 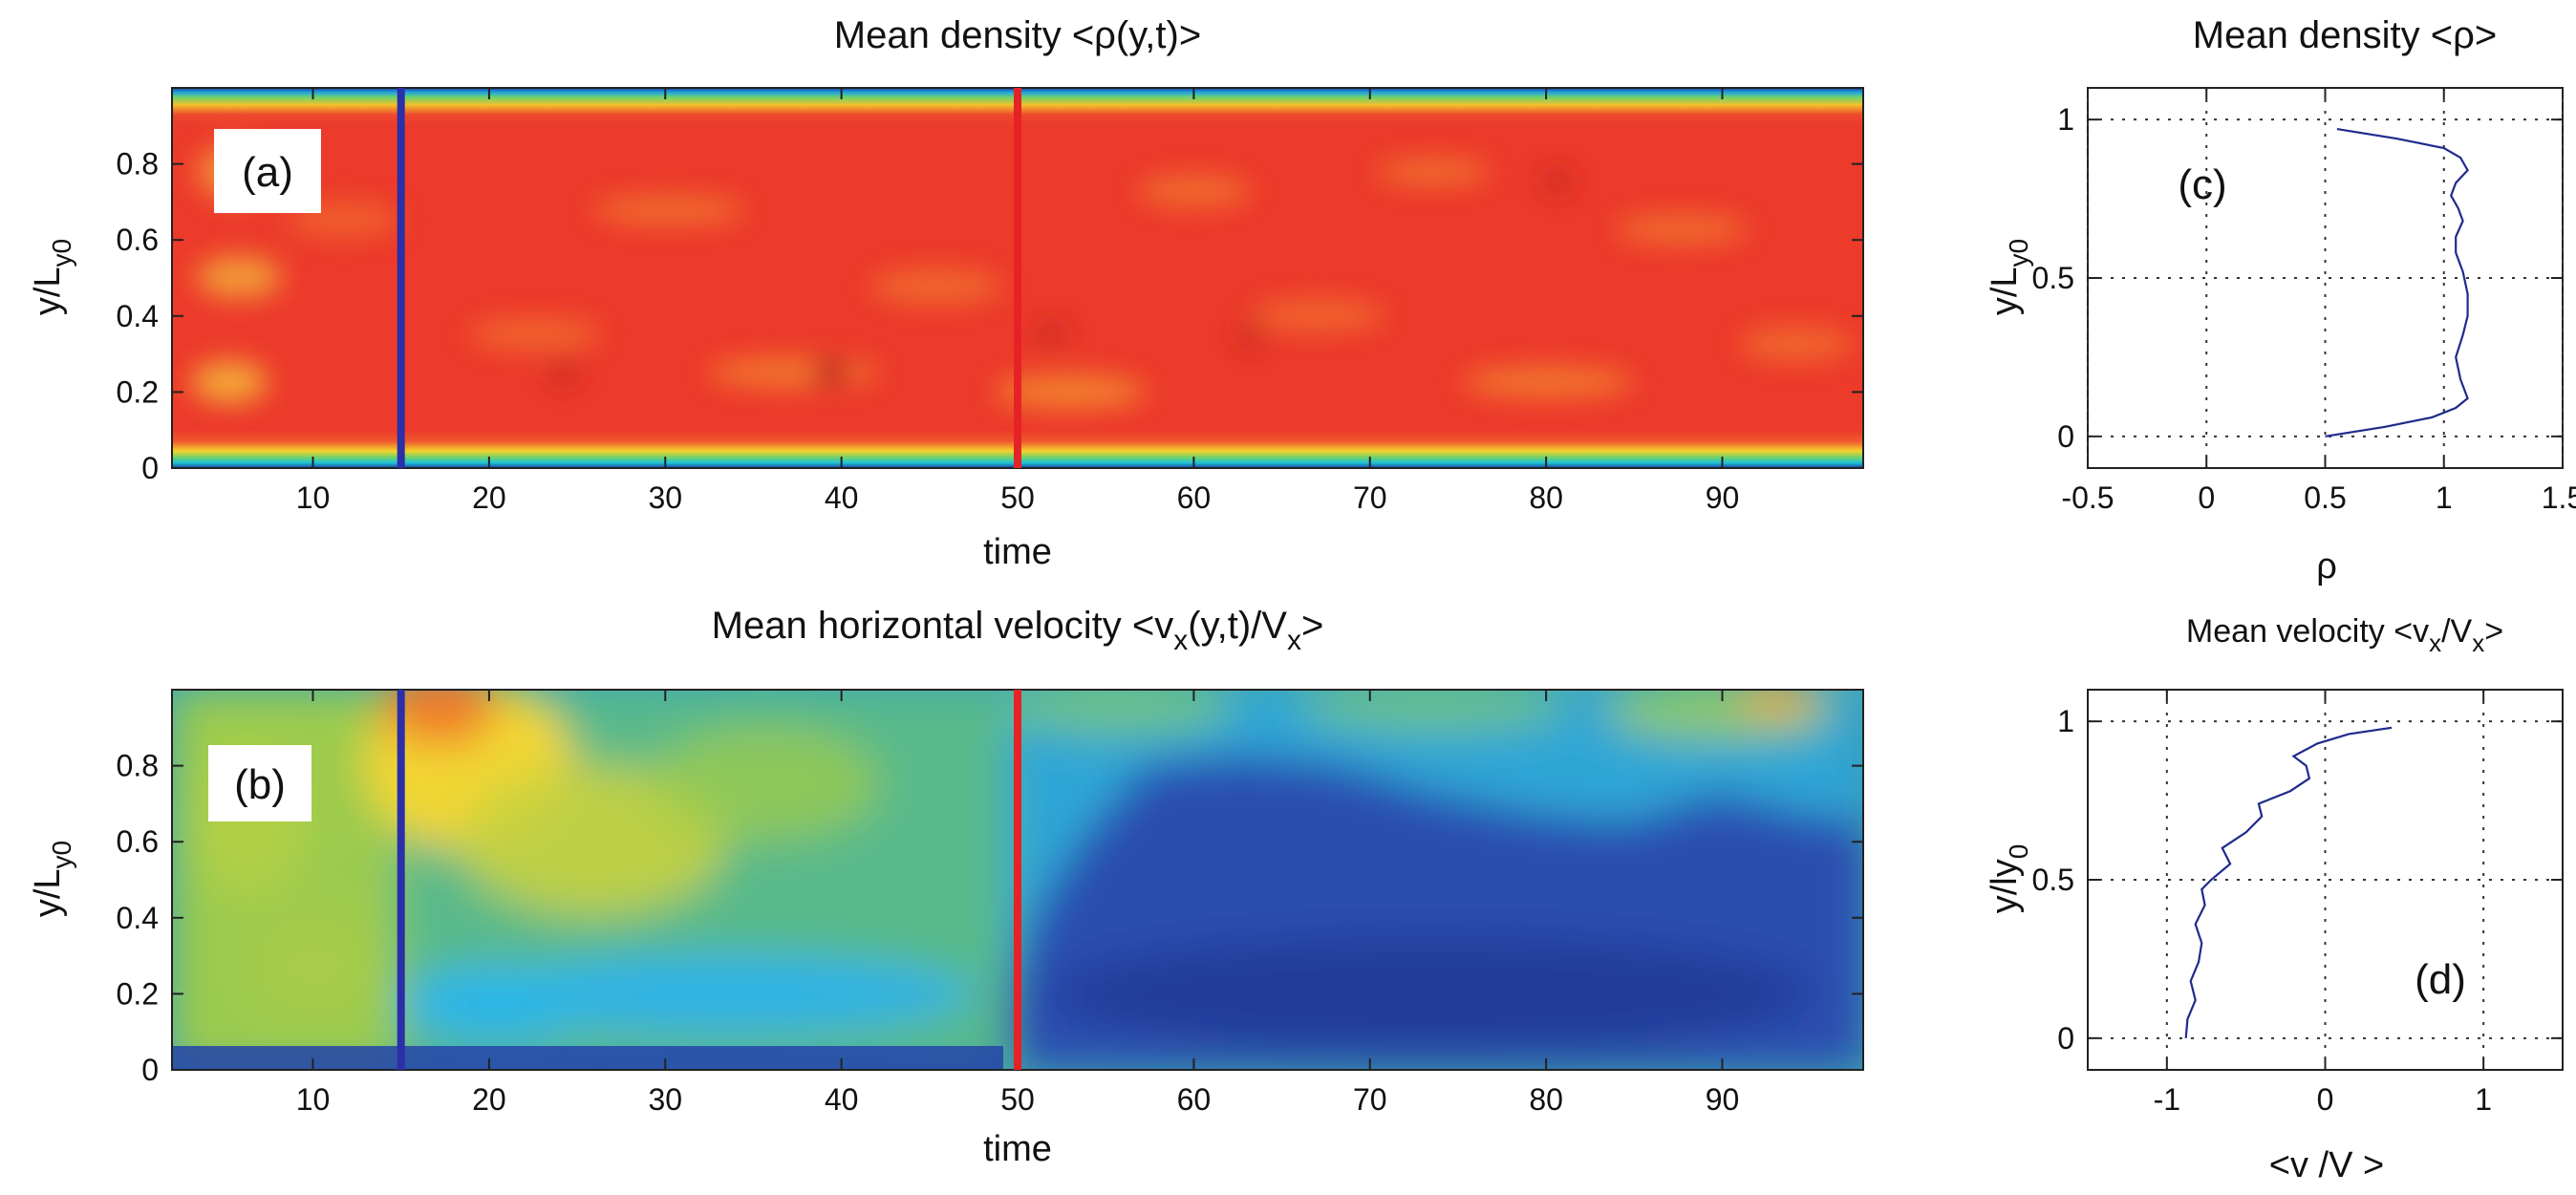 I want to click on chart-title-b-part1: Mean horizontal velocity <v, so click(x=943, y=626).